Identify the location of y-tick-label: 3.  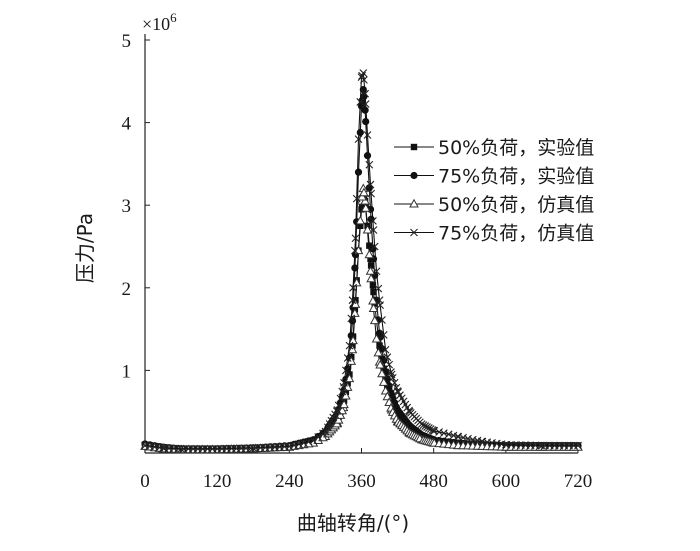
(127, 206).